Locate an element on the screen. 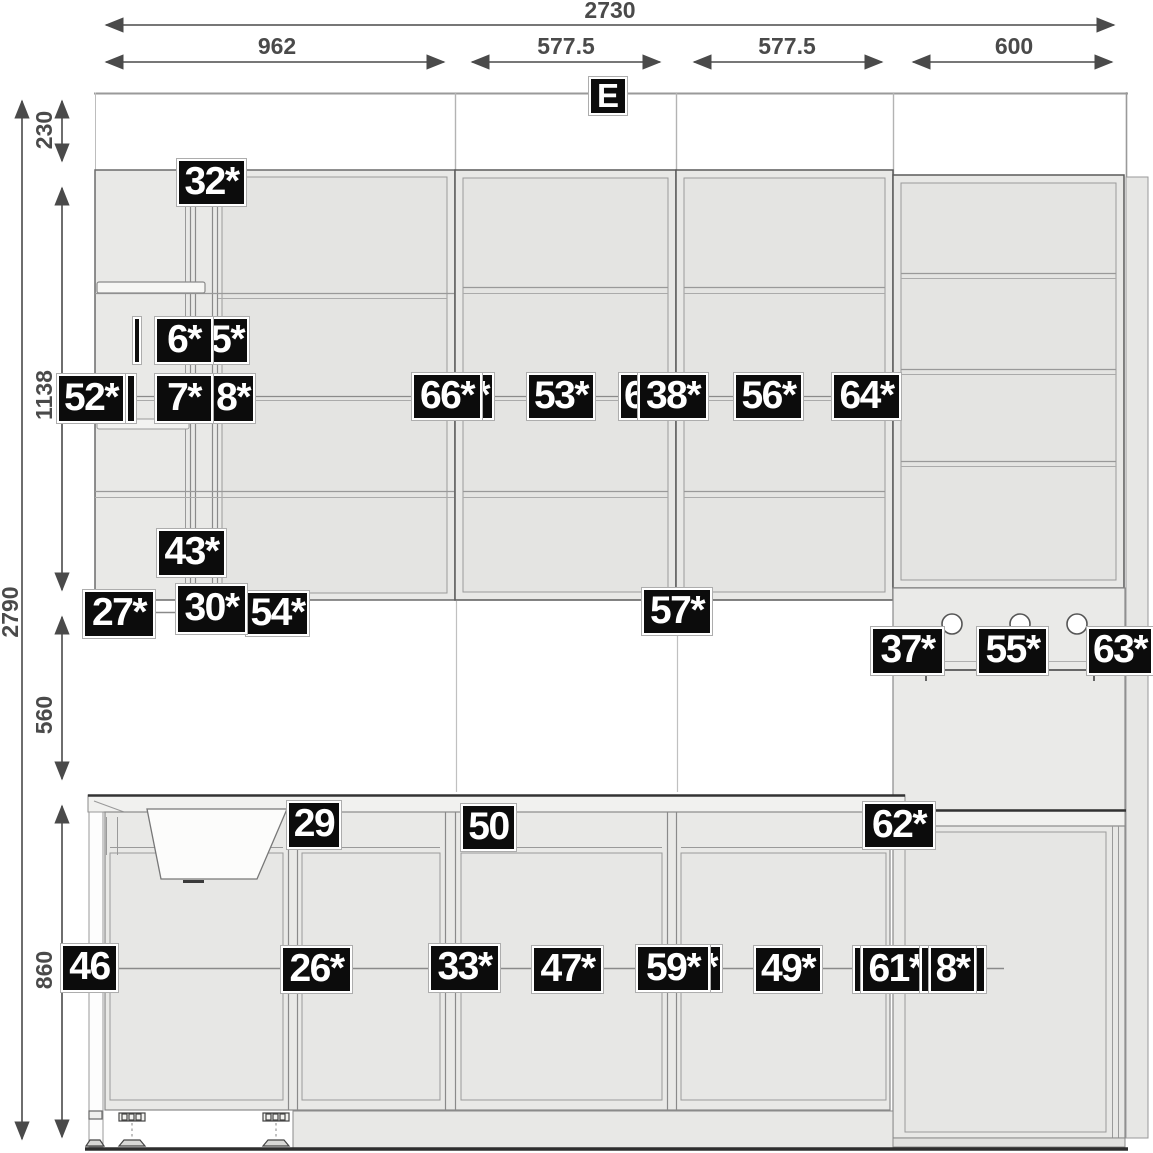 The width and height of the screenshot is (1153, 1153). tag-55: 55* is located at coordinates (1012, 651).